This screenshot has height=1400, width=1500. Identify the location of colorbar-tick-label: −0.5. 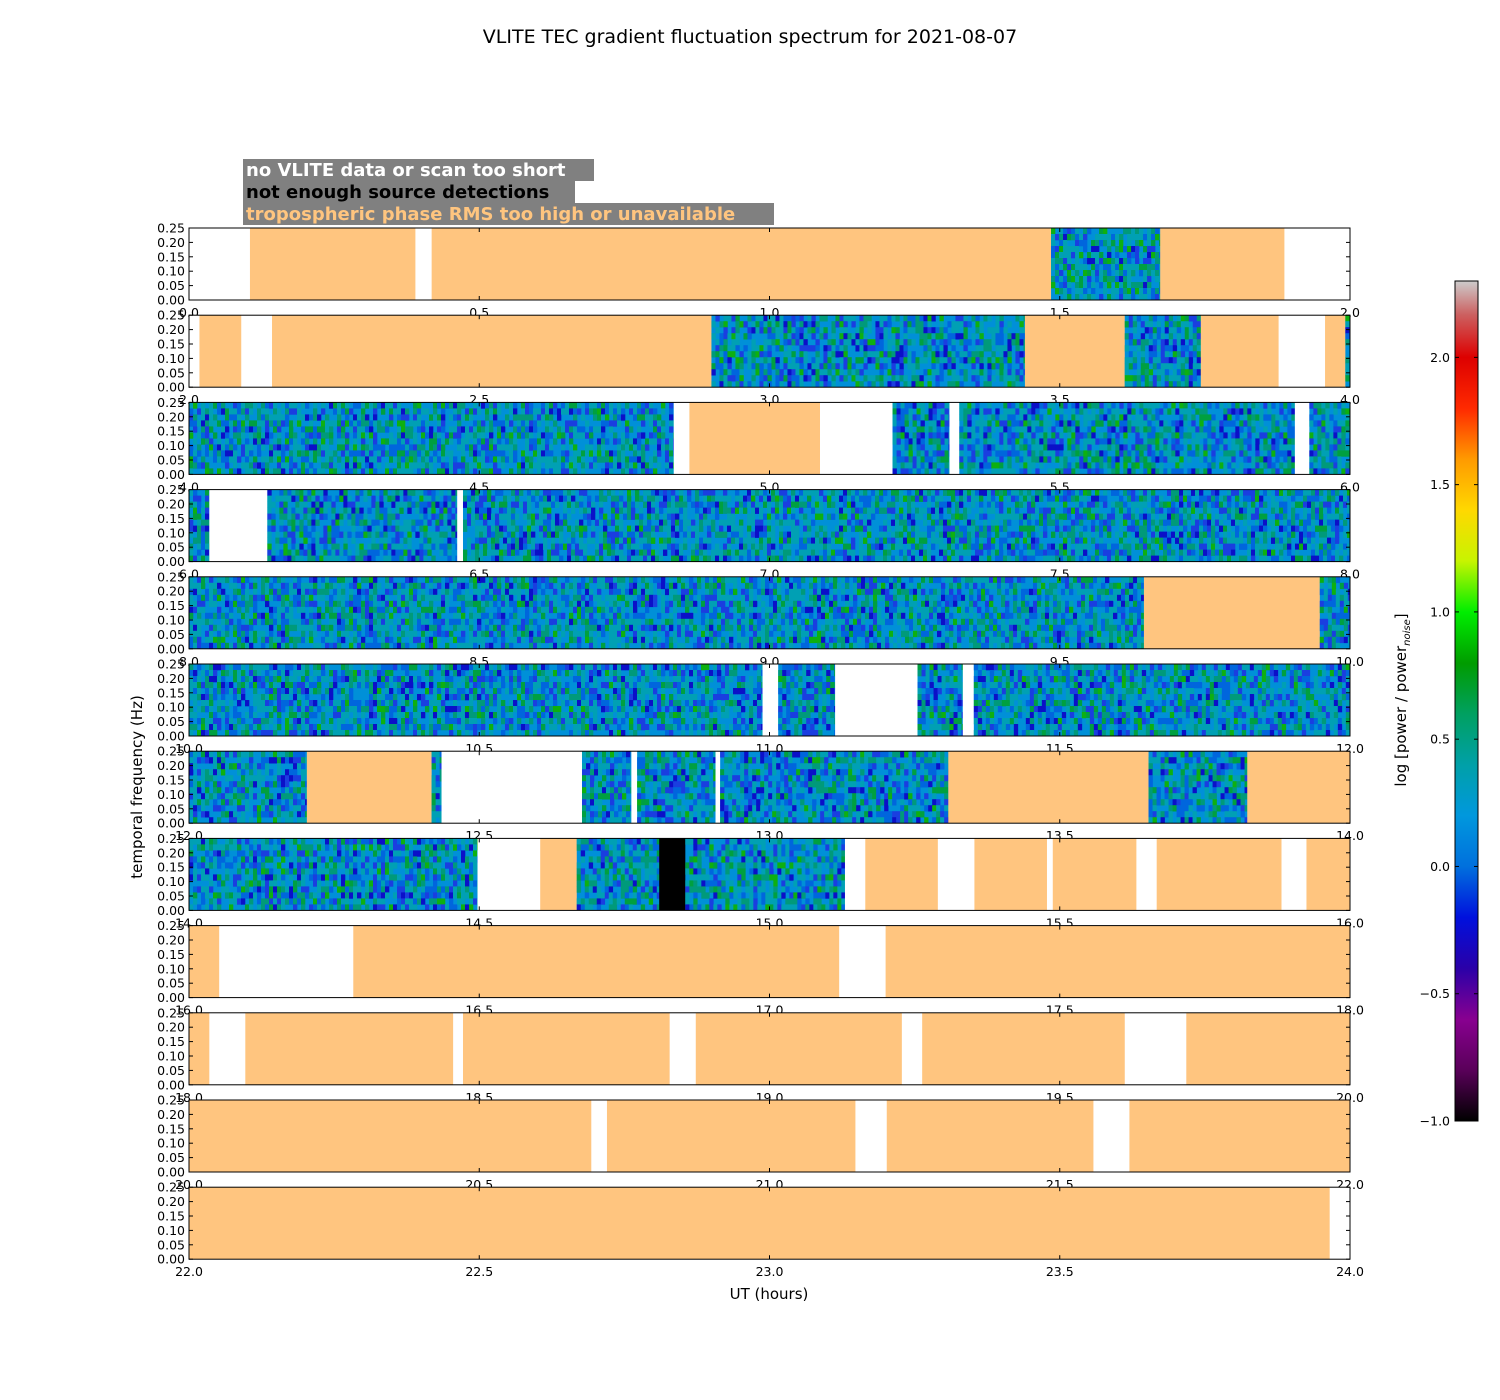
(1435, 993).